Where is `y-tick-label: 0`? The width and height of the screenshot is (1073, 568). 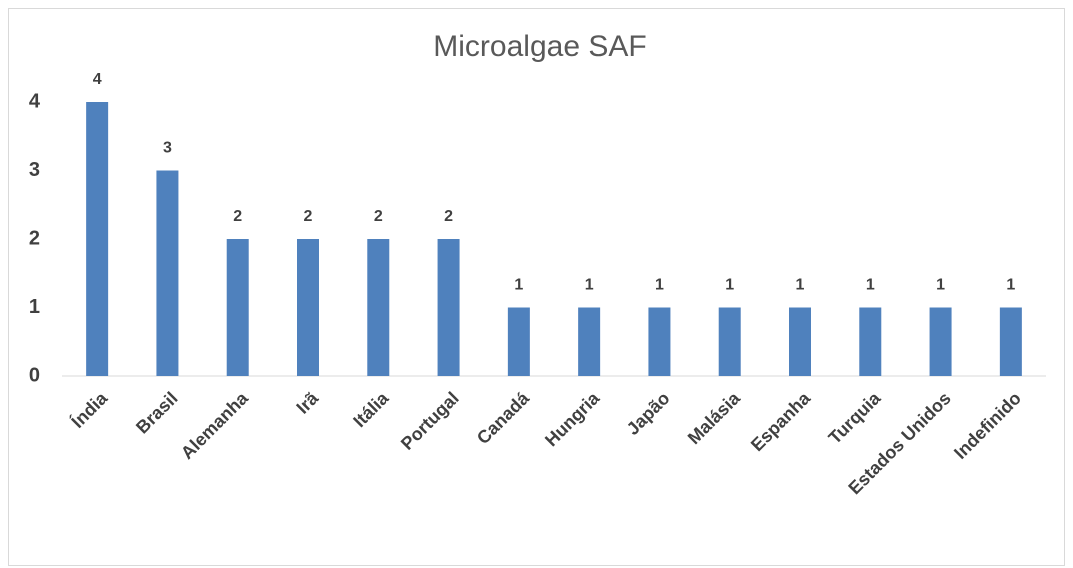
y-tick-label: 0 is located at coordinates (34, 375).